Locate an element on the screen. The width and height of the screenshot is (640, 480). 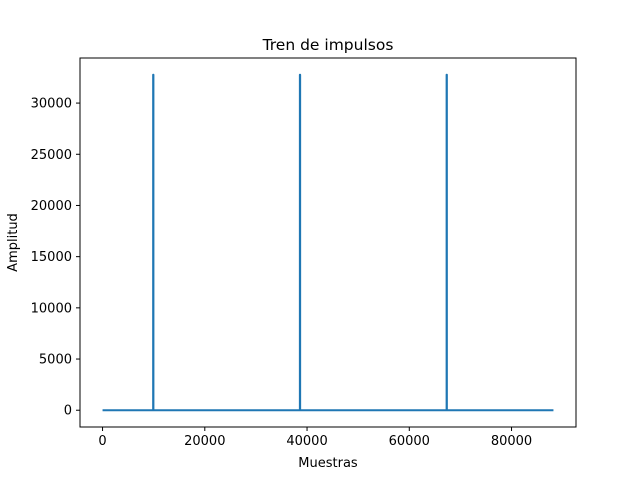
y-tick-label: 5000 is located at coordinates (55, 360).